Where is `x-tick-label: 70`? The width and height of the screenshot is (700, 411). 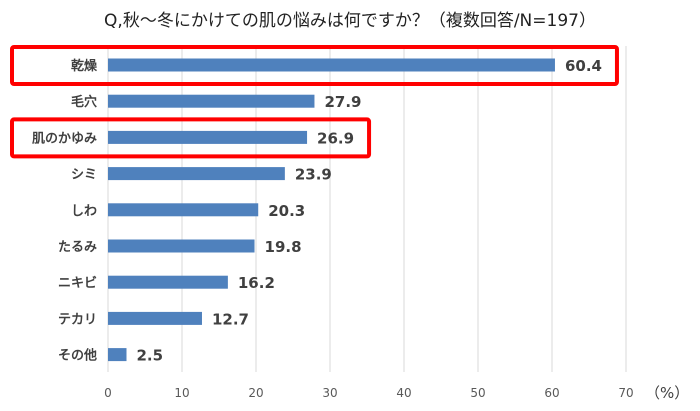
x-tick-label: 70 is located at coordinates (625, 393).